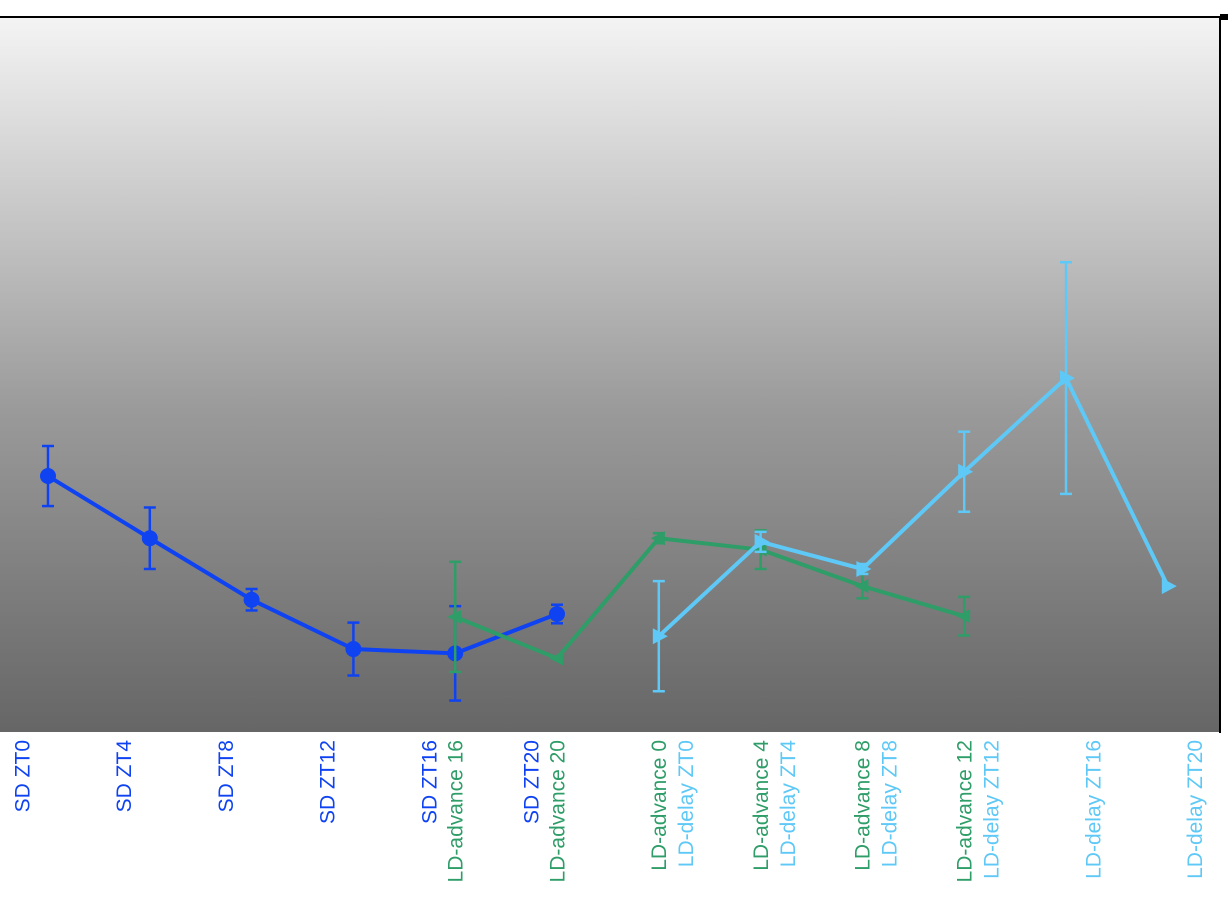 Image resolution: width=1228 pixels, height=920 pixels. Describe the element at coordinates (557, 811) in the screenshot. I see `x-tick-label: LD-advance 20` at that location.